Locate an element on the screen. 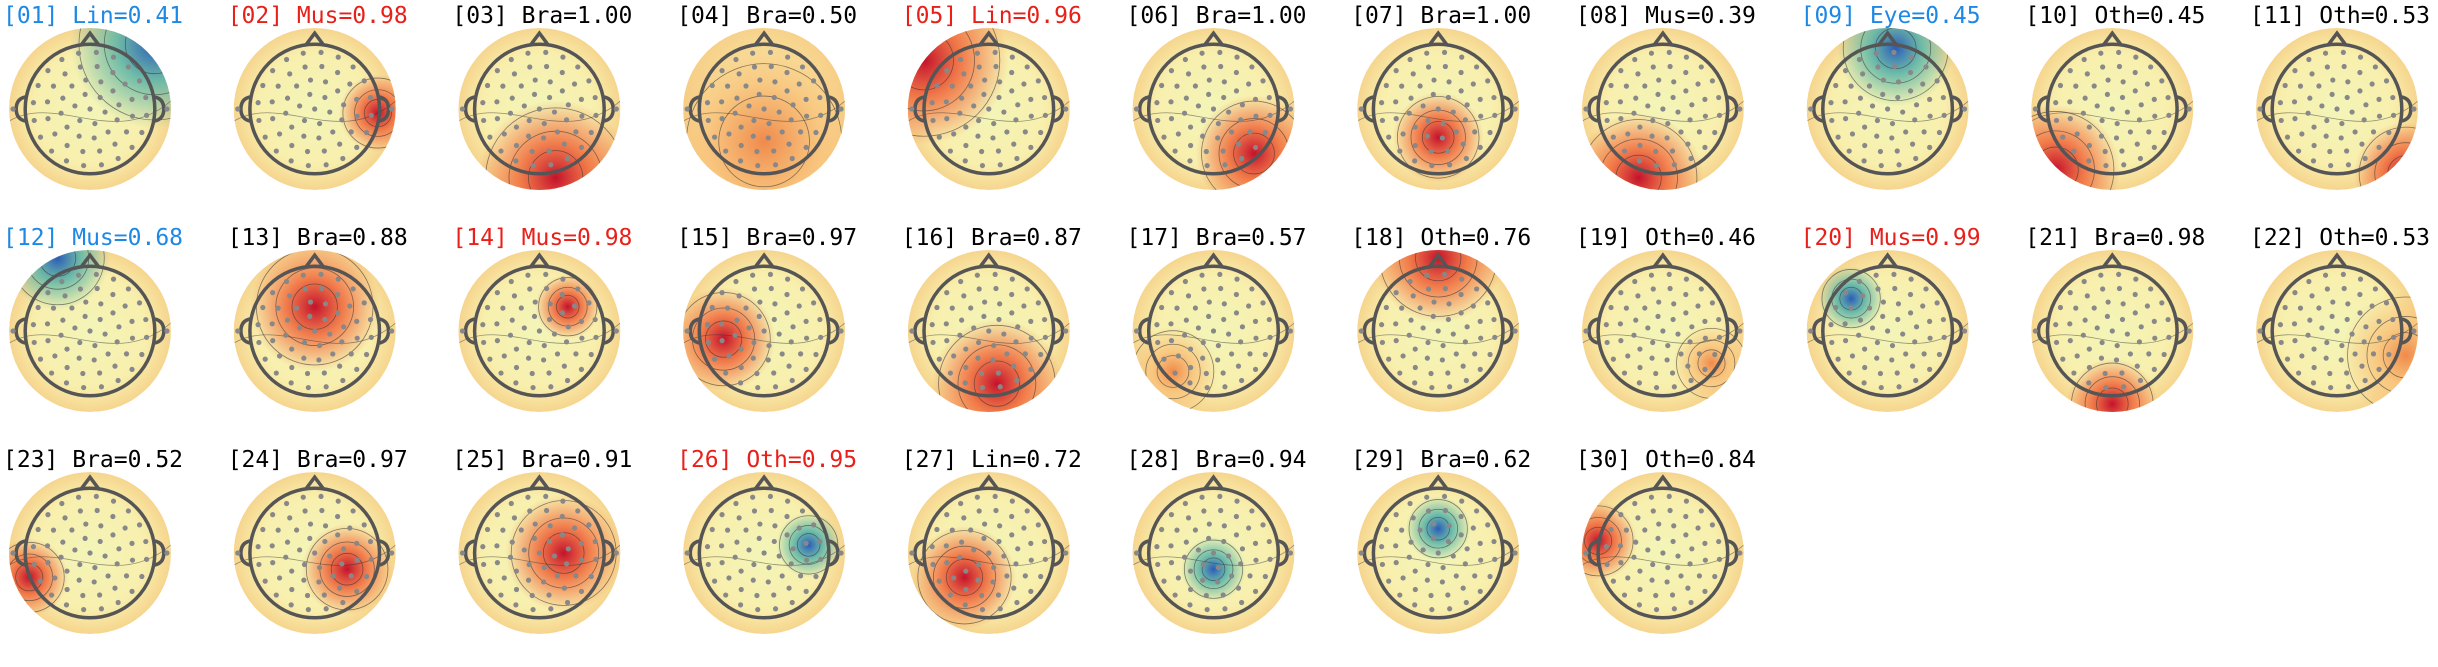  ear is located at coordinates (1957, 331).